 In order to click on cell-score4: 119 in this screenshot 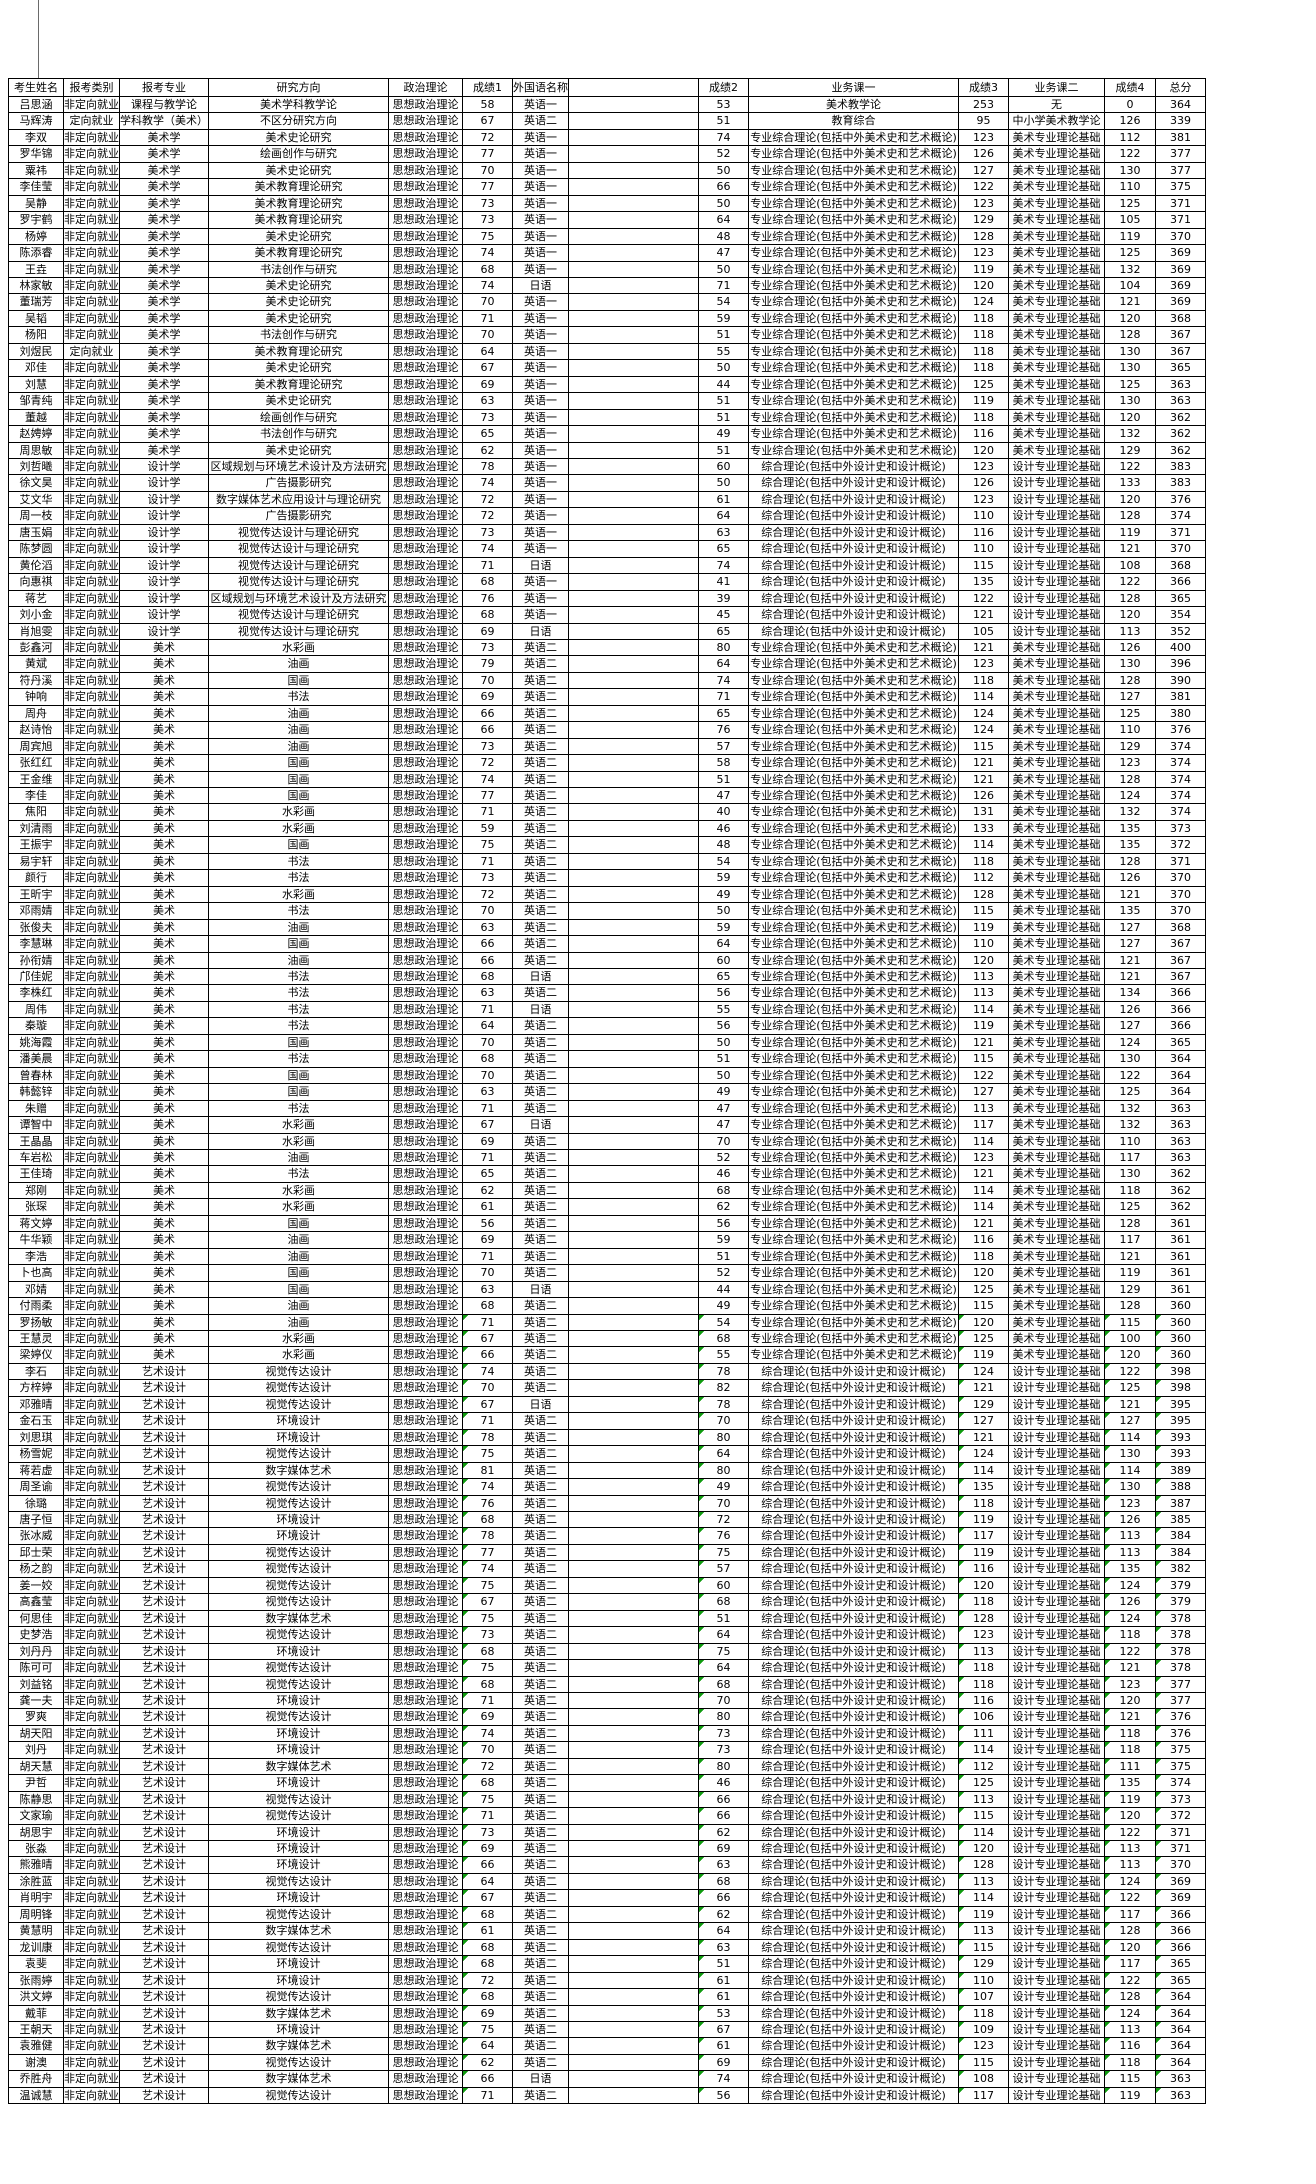, I will do `click(1130, 1799)`.